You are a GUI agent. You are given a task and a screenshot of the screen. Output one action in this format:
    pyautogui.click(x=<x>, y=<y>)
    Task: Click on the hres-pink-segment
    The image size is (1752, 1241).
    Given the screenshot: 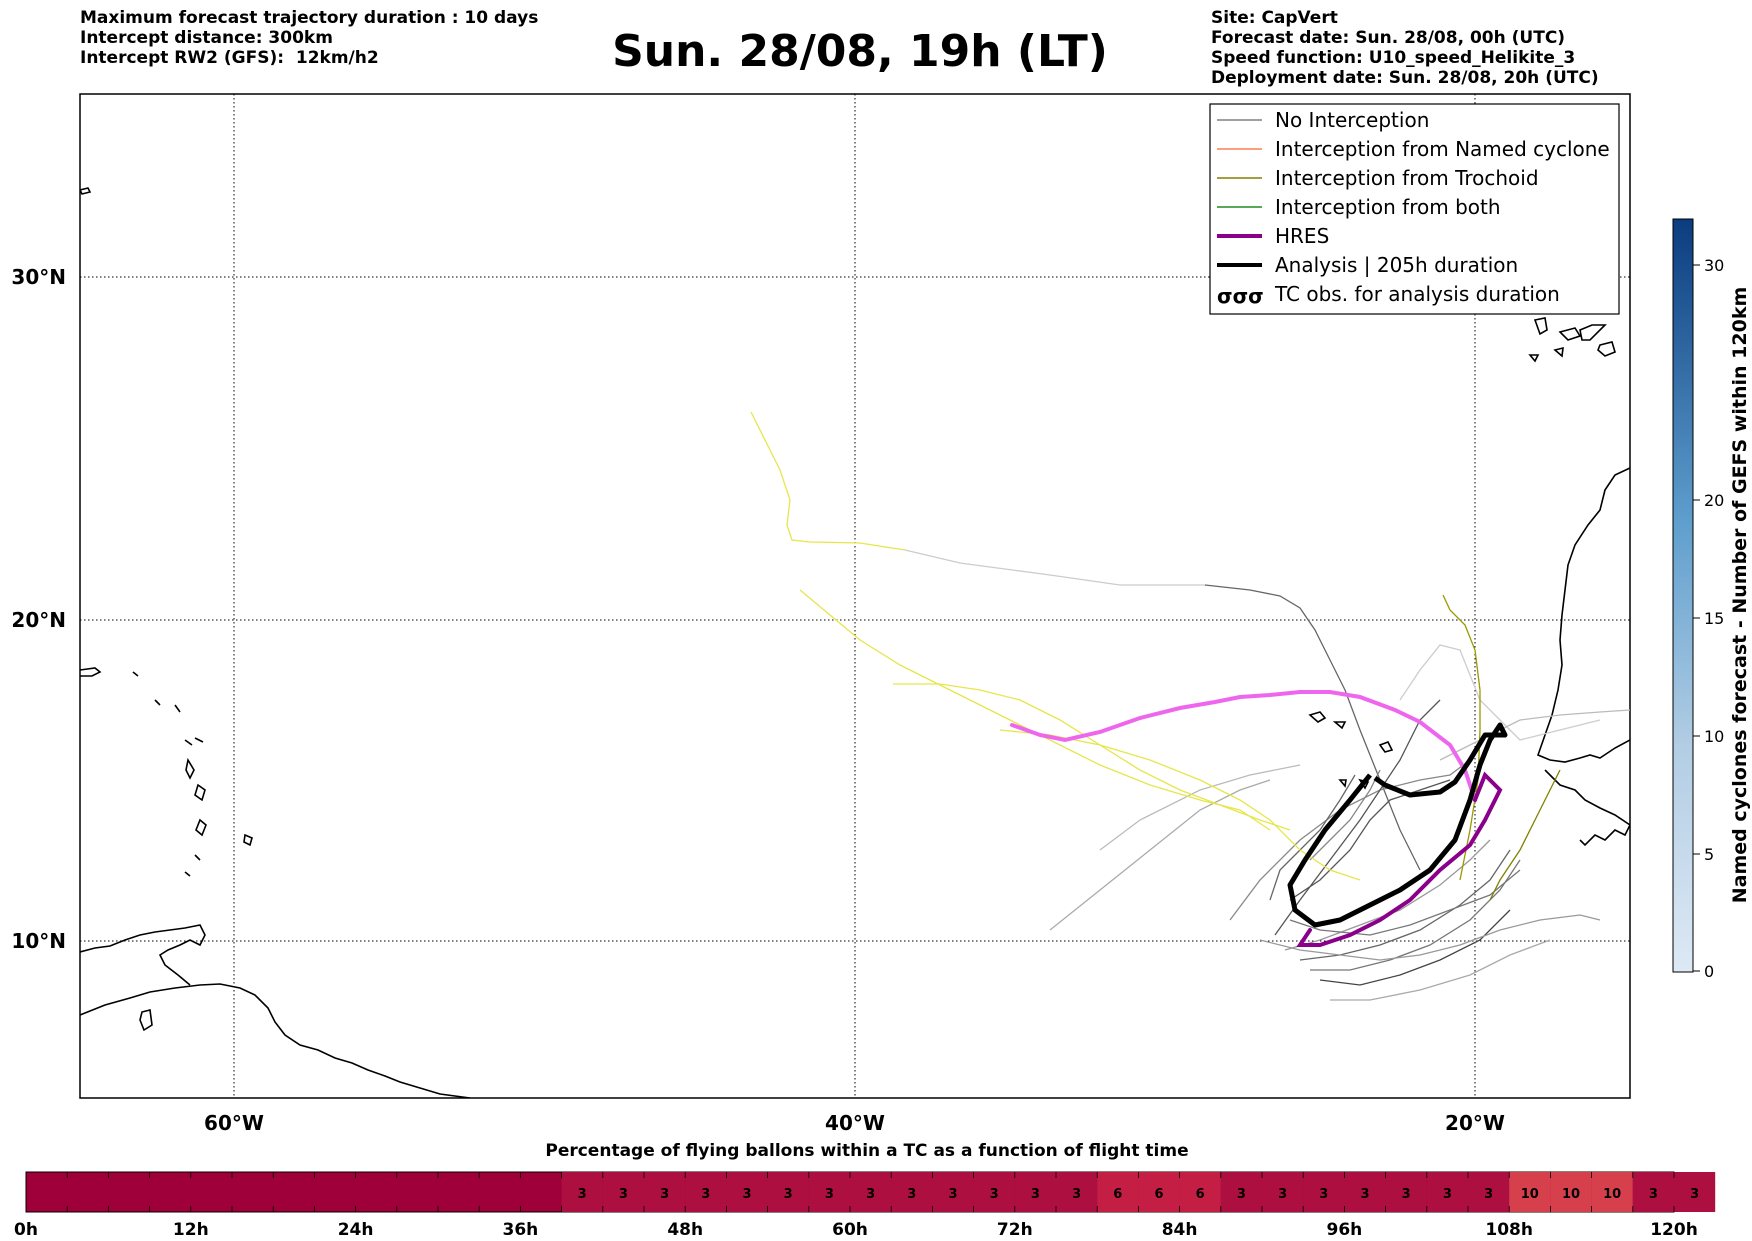 What is the action you would take?
    pyautogui.click(x=1243, y=746)
    